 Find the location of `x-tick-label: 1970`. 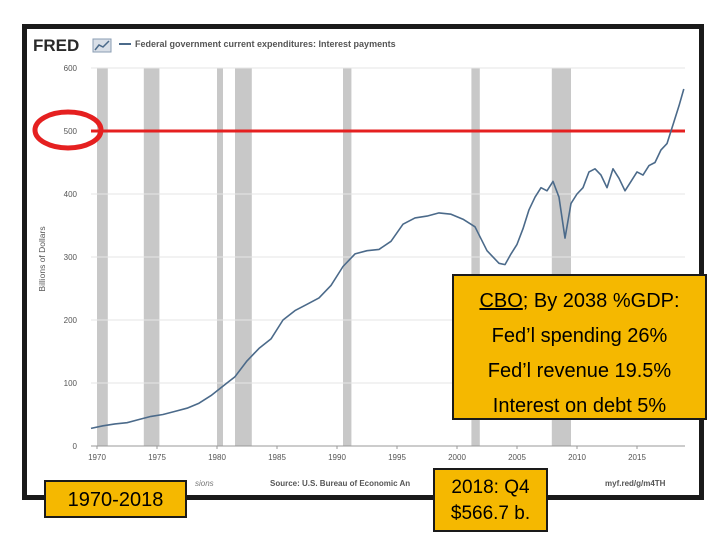

x-tick-label: 1970 is located at coordinates (97, 457).